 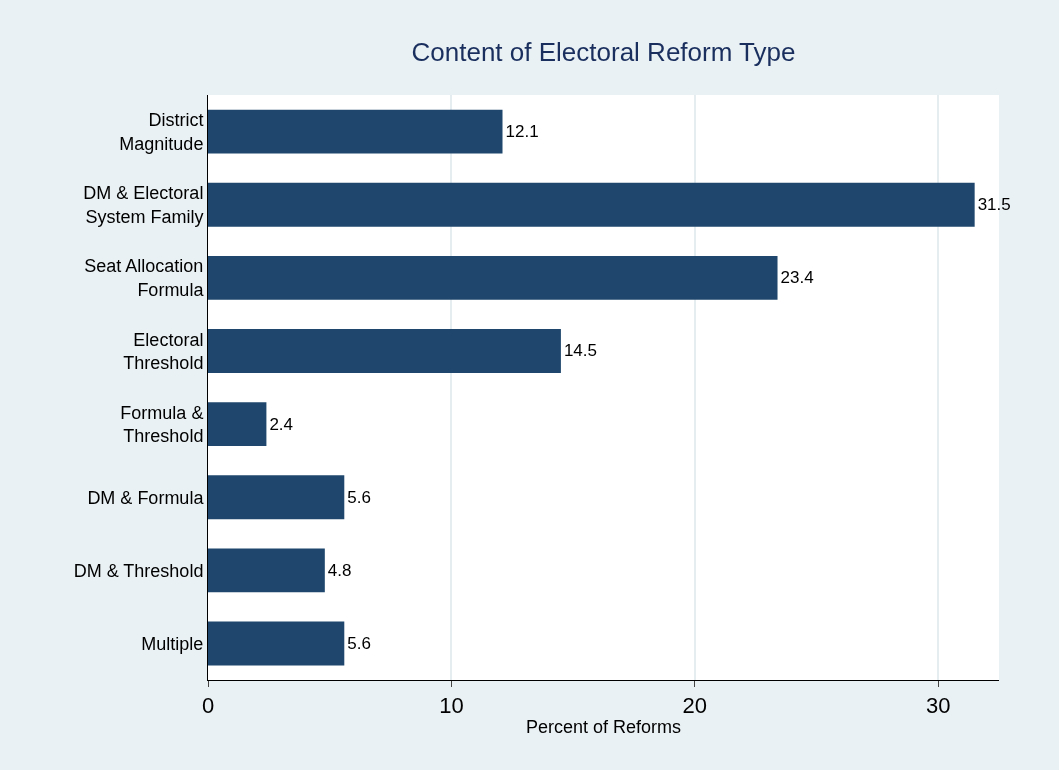 I want to click on x-axis-title: Percent of Reforms, so click(x=603, y=726).